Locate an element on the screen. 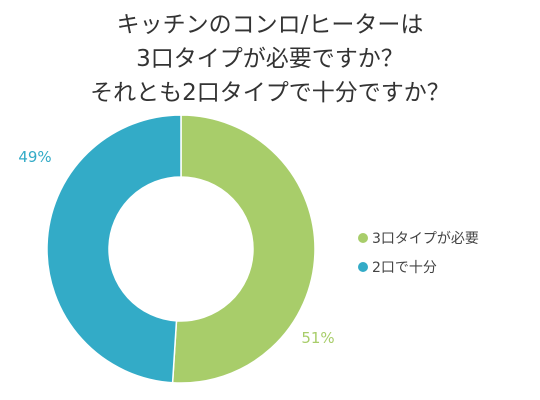 This screenshot has width=540, height=400. chart-title-line-2: 3口タイプが必要ですか？ is located at coordinates (270, 59).